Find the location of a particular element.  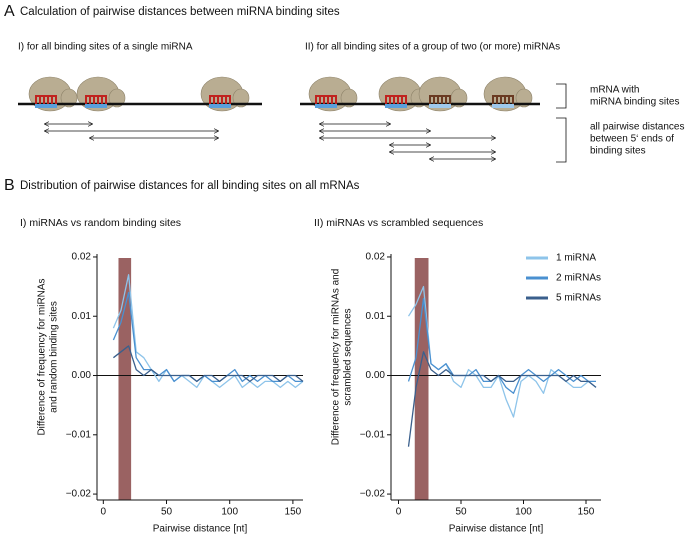

panel-letter: A is located at coordinates (9, 11).